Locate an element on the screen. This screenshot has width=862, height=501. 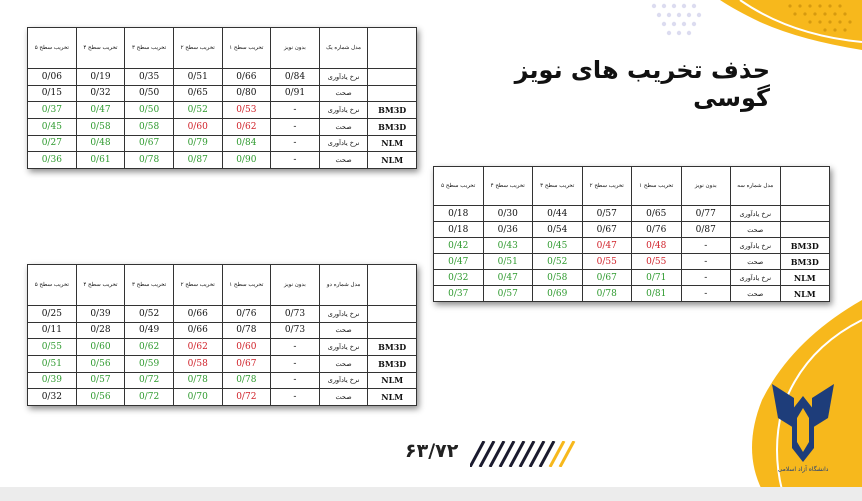
value-cell: 0/79 is located at coordinates (197, 143).